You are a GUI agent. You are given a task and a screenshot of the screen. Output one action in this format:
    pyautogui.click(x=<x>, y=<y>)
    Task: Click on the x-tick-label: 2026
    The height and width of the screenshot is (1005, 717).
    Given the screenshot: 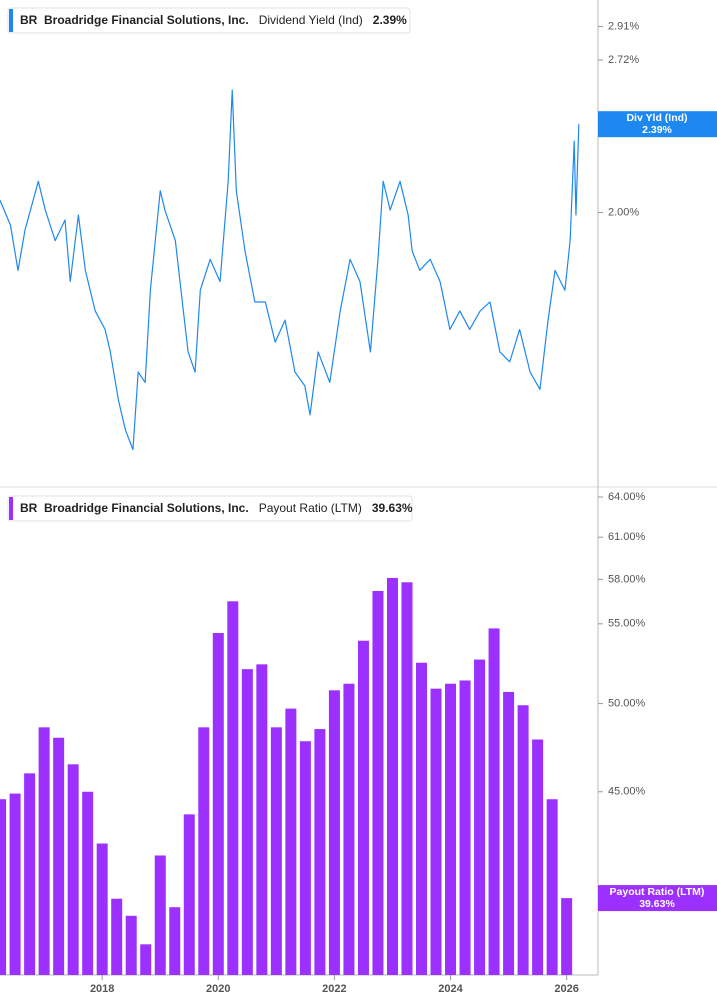 What is the action you would take?
    pyautogui.click(x=566, y=989)
    